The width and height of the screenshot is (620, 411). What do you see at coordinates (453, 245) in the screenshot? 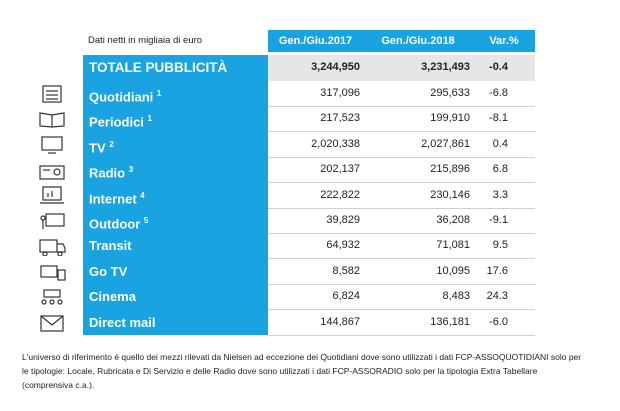
I see `cell: 71,081` at bounding box center [453, 245].